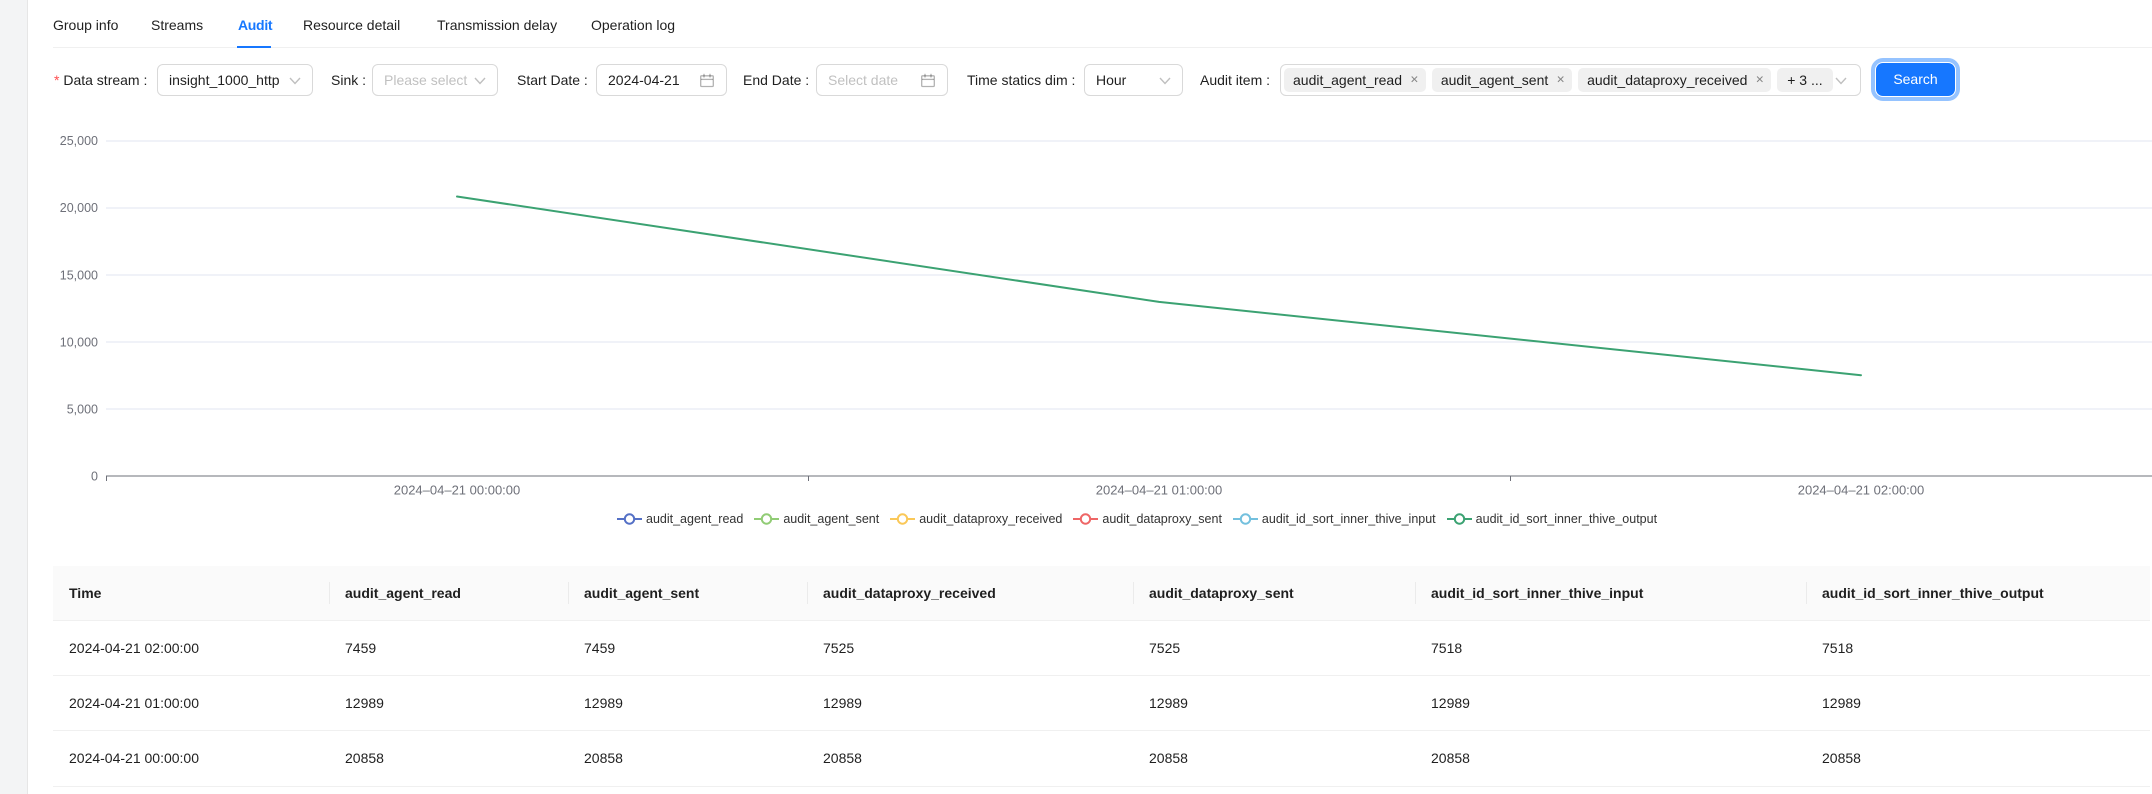  Describe the element at coordinates (79, 141) in the screenshot. I see `svg-text: 25,000` at that location.